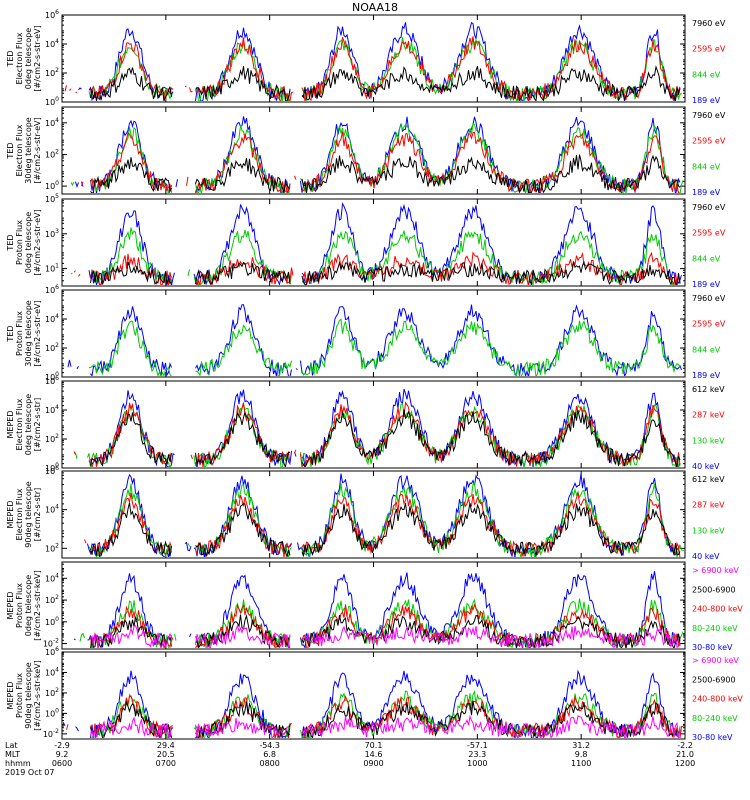  What do you see at coordinates (387, 428) in the screenshot?
I see `series-40-kev` at bounding box center [387, 428].